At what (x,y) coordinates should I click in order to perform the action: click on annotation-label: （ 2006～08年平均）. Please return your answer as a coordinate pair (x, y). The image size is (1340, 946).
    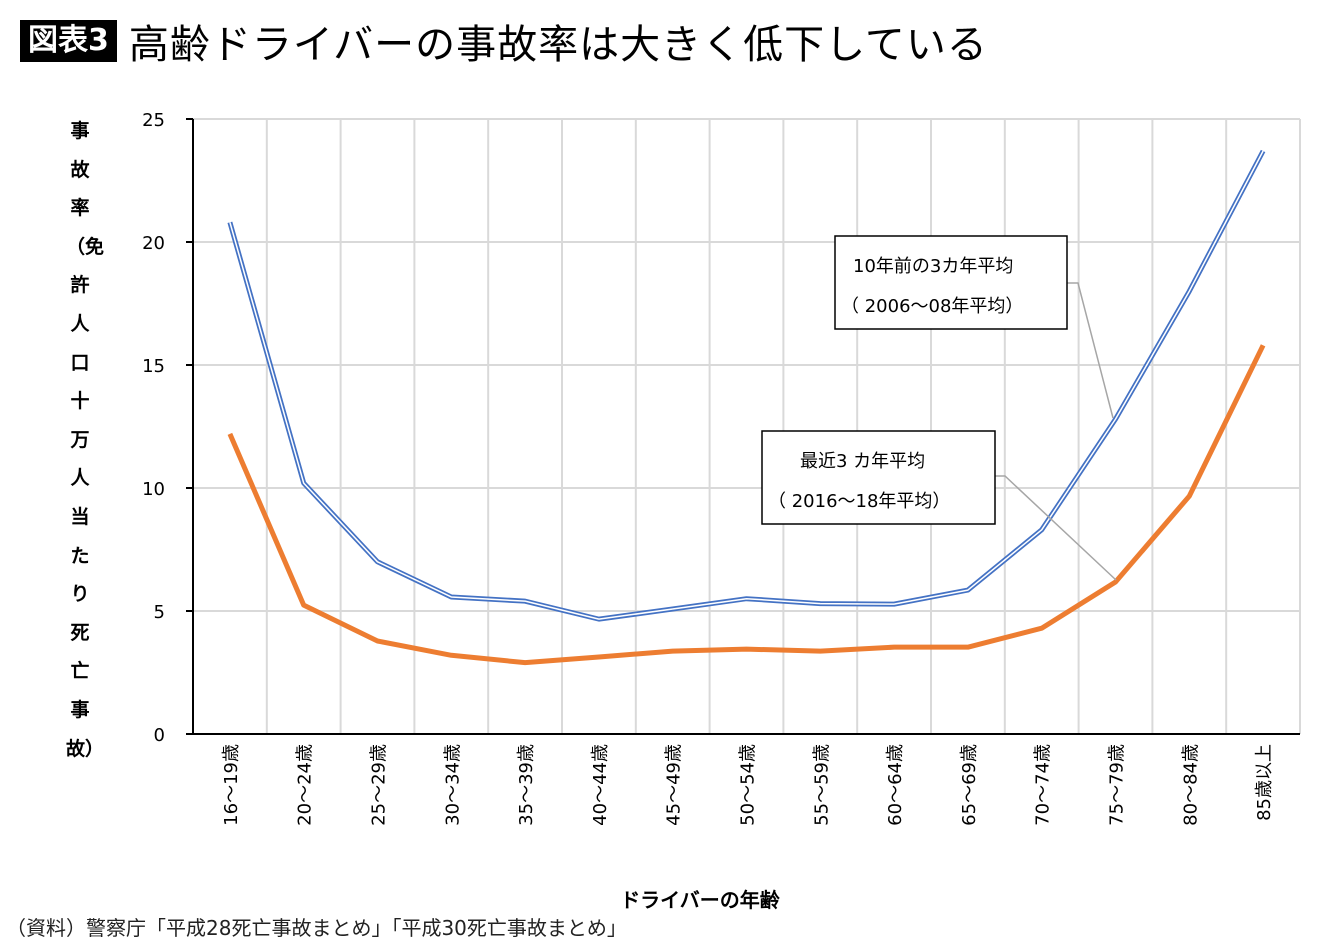
    Looking at the image, I should click on (932, 306).